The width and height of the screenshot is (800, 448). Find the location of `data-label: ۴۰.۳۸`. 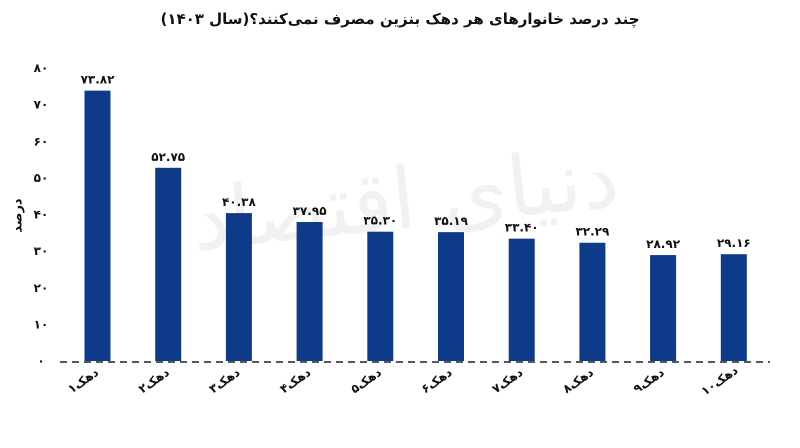

data-label: ۴۰.۳۸ is located at coordinates (239, 202).